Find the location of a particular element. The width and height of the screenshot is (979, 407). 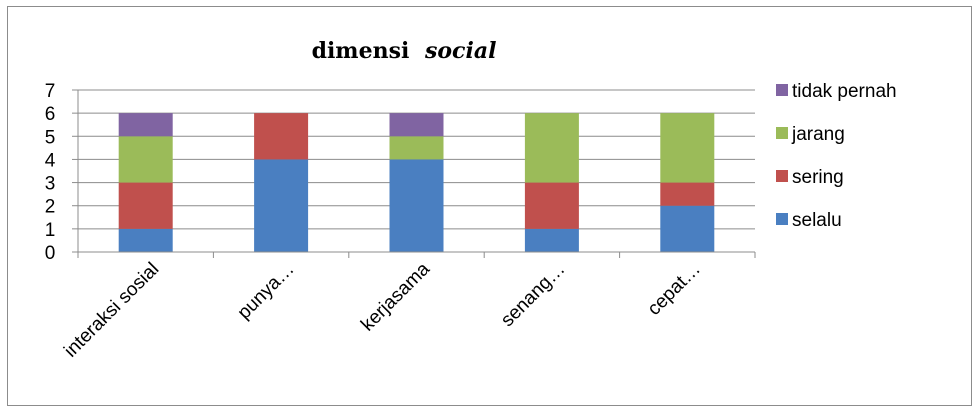

x-category-label: interaksi sosial is located at coordinates (111, 310).